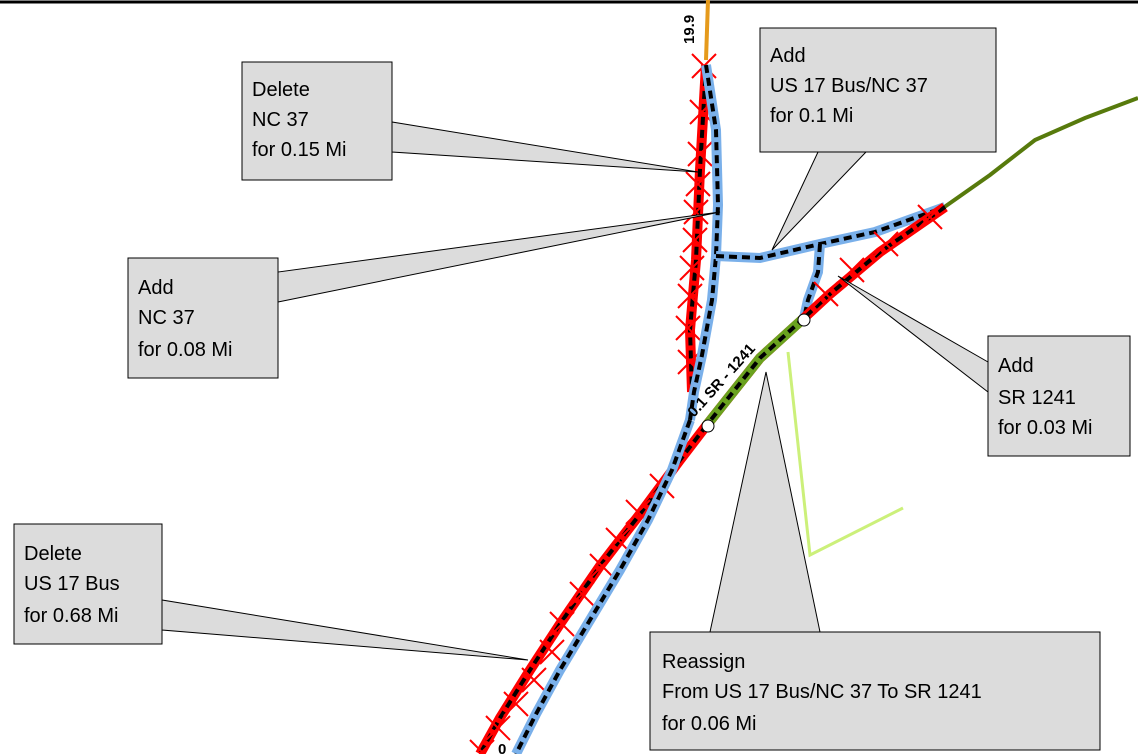 The width and height of the screenshot is (1138, 754). What do you see at coordinates (822, 692) in the screenshot?
I see `callout-line-2: From US 17 Bus/NC 37 To SR 1241` at bounding box center [822, 692].